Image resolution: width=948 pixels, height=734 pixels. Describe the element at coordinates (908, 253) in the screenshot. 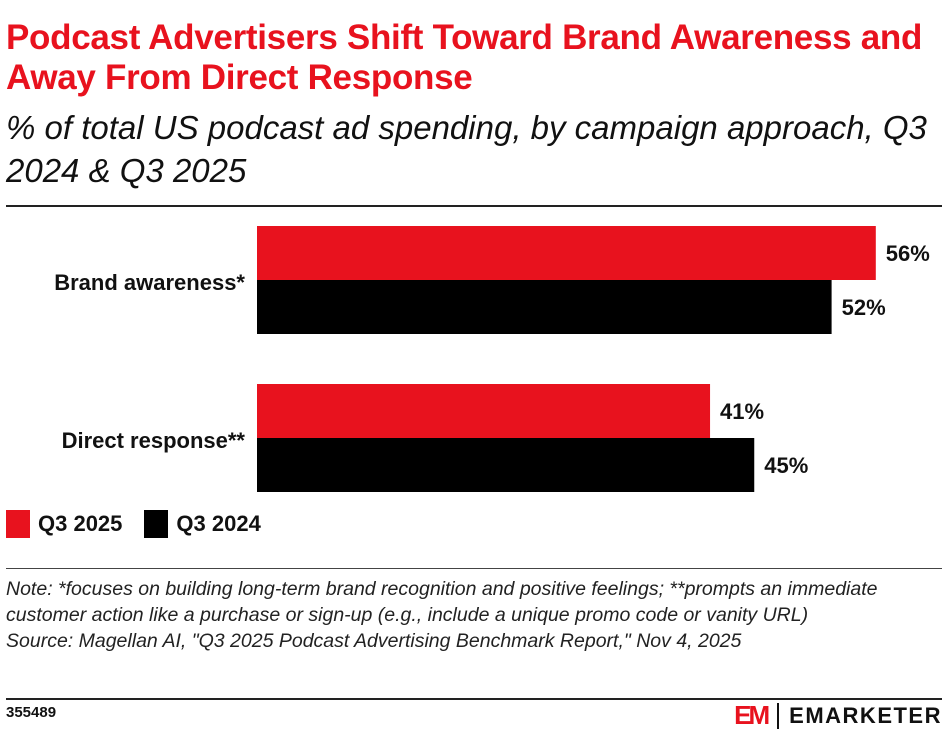

I see `data-label: 56%` at that location.